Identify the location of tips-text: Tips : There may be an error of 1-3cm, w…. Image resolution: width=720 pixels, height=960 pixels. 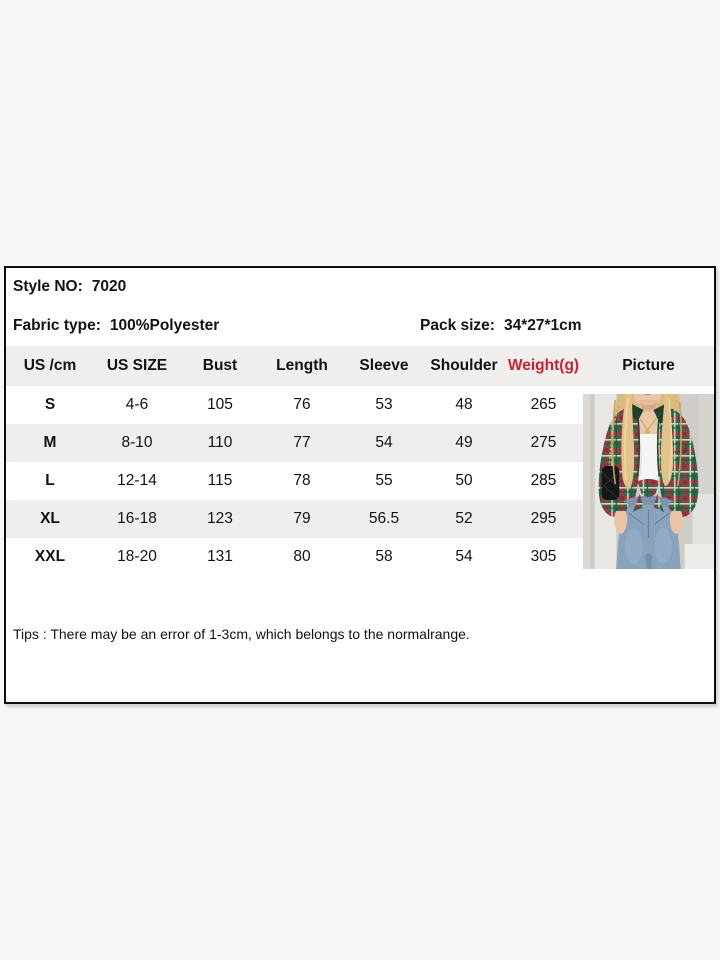
(241, 634).